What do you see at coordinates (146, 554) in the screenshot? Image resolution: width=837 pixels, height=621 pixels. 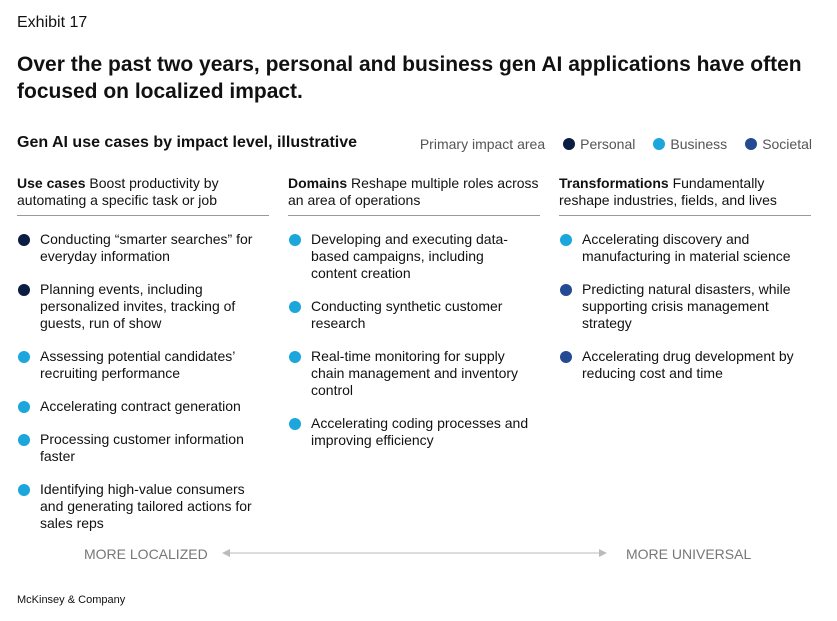 I see `axis-left-label: MORE LOCALIZED` at bounding box center [146, 554].